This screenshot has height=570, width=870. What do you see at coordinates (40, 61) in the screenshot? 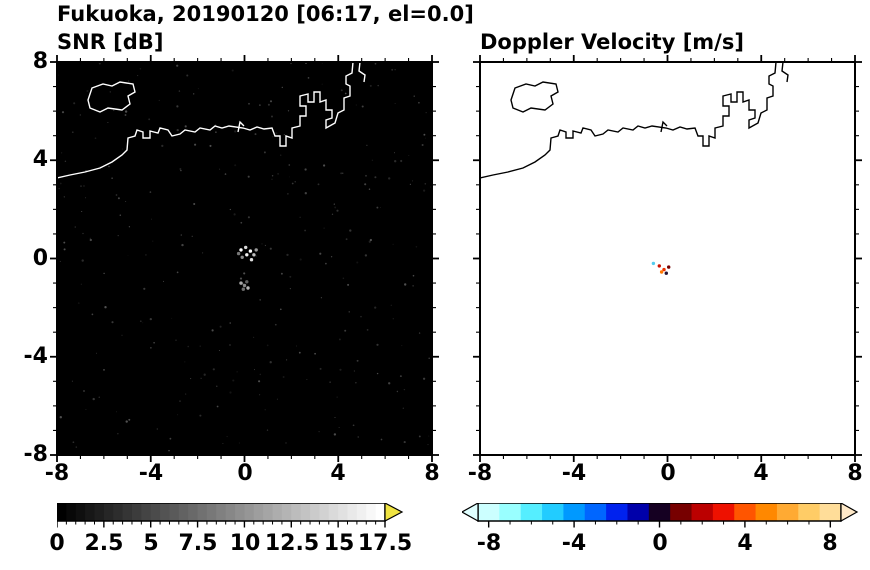
I see `snr-y-tick-label: 8` at bounding box center [40, 61].